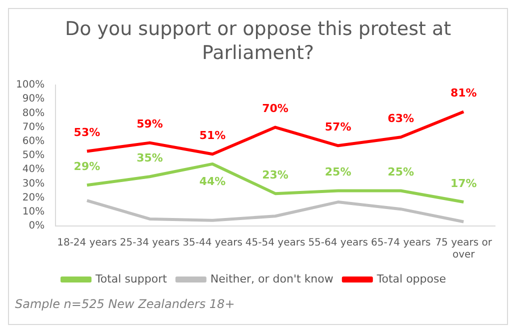  What do you see at coordinates (33, 99) in the screenshot?
I see `y-tick-label: 90%` at bounding box center [33, 99].